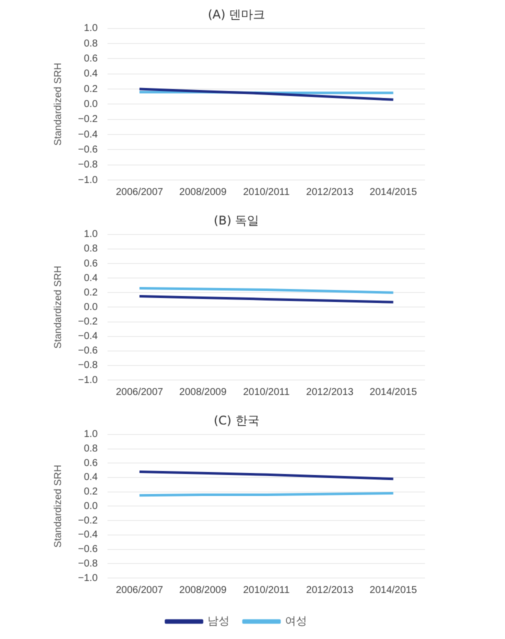  What do you see at coordinates (296, 621) in the screenshot?
I see `legend-label: 여성` at bounding box center [296, 621].